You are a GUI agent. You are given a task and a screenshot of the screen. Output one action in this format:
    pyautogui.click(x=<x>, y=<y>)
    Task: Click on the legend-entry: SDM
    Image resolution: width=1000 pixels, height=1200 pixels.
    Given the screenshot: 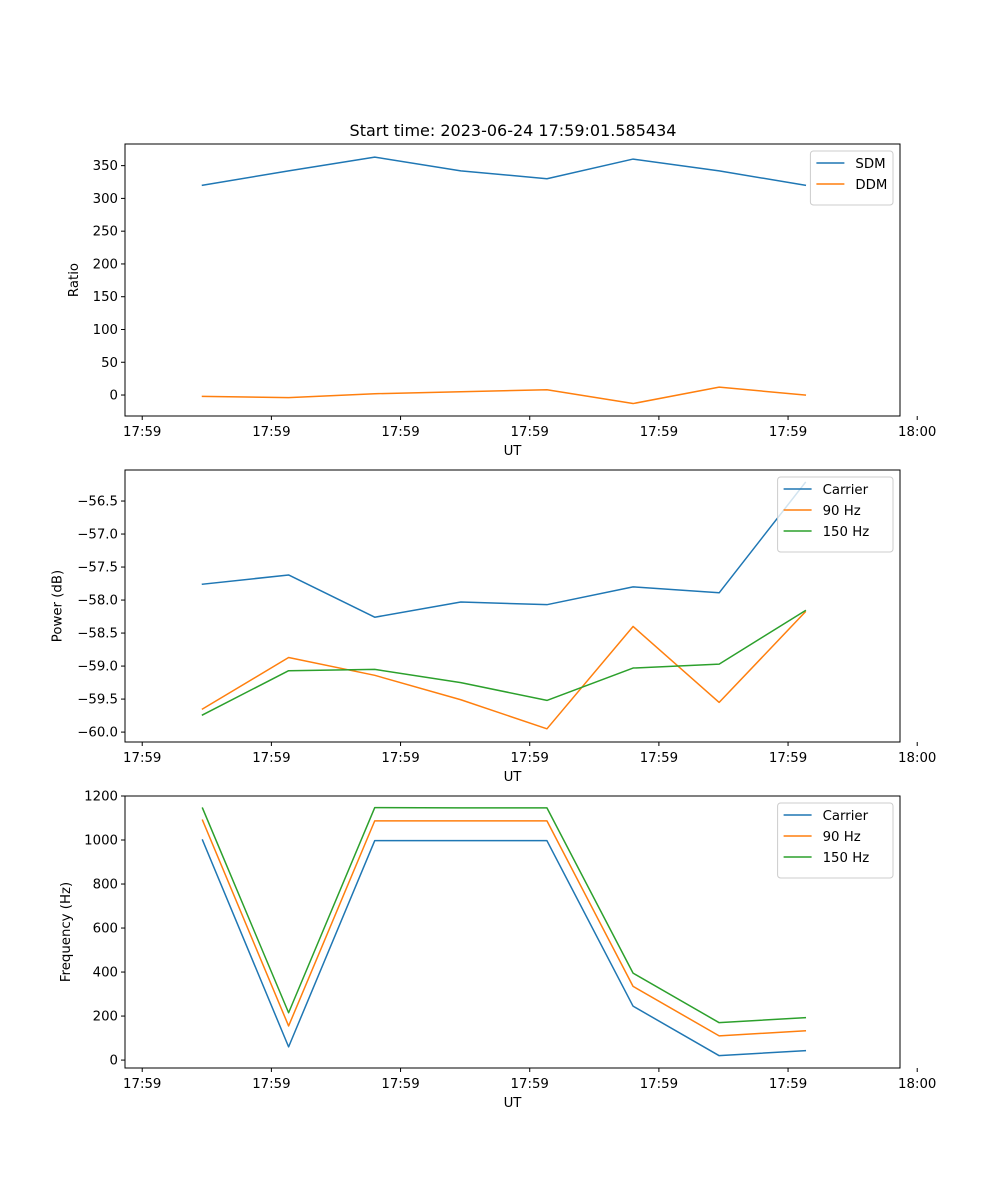 What is the action you would take?
    pyautogui.click(x=870, y=164)
    